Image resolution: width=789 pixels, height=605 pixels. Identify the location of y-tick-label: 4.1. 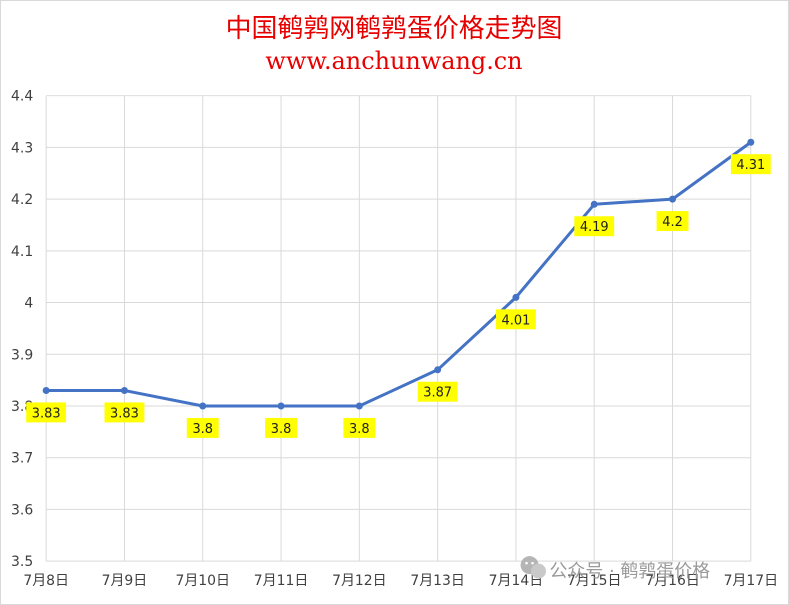
(22, 252).